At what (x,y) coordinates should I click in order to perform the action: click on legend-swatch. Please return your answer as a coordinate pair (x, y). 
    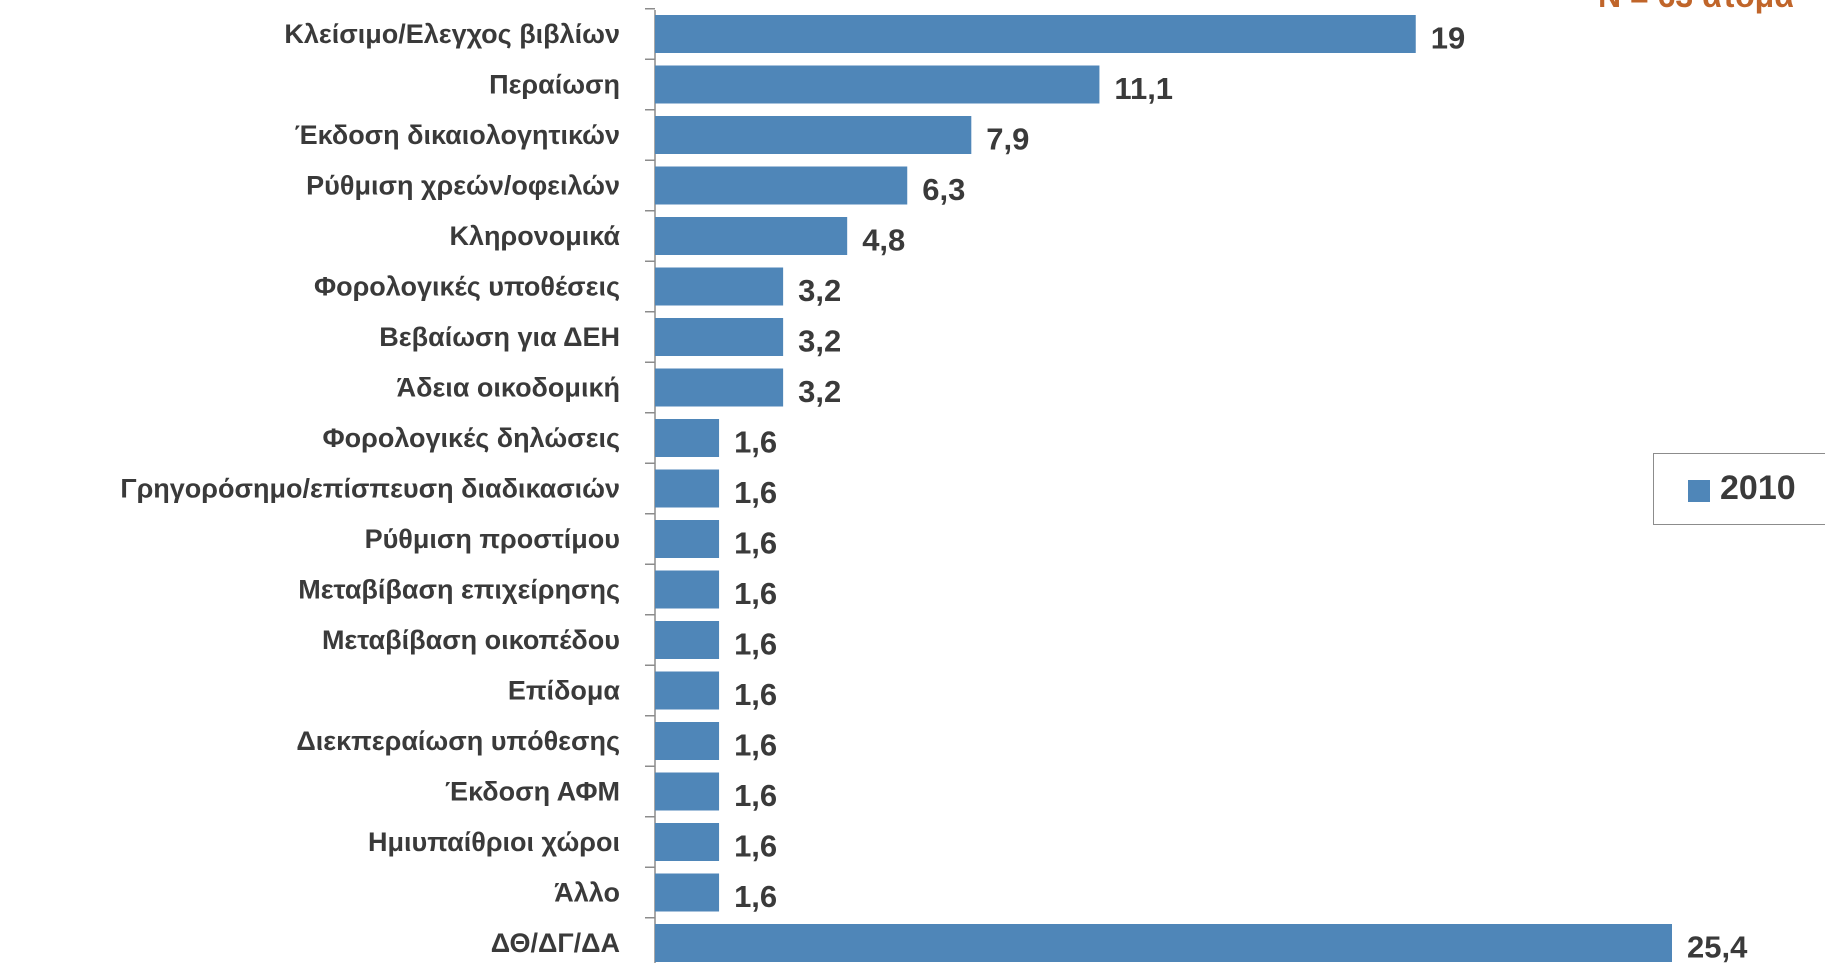
    Looking at the image, I should click on (1699, 491).